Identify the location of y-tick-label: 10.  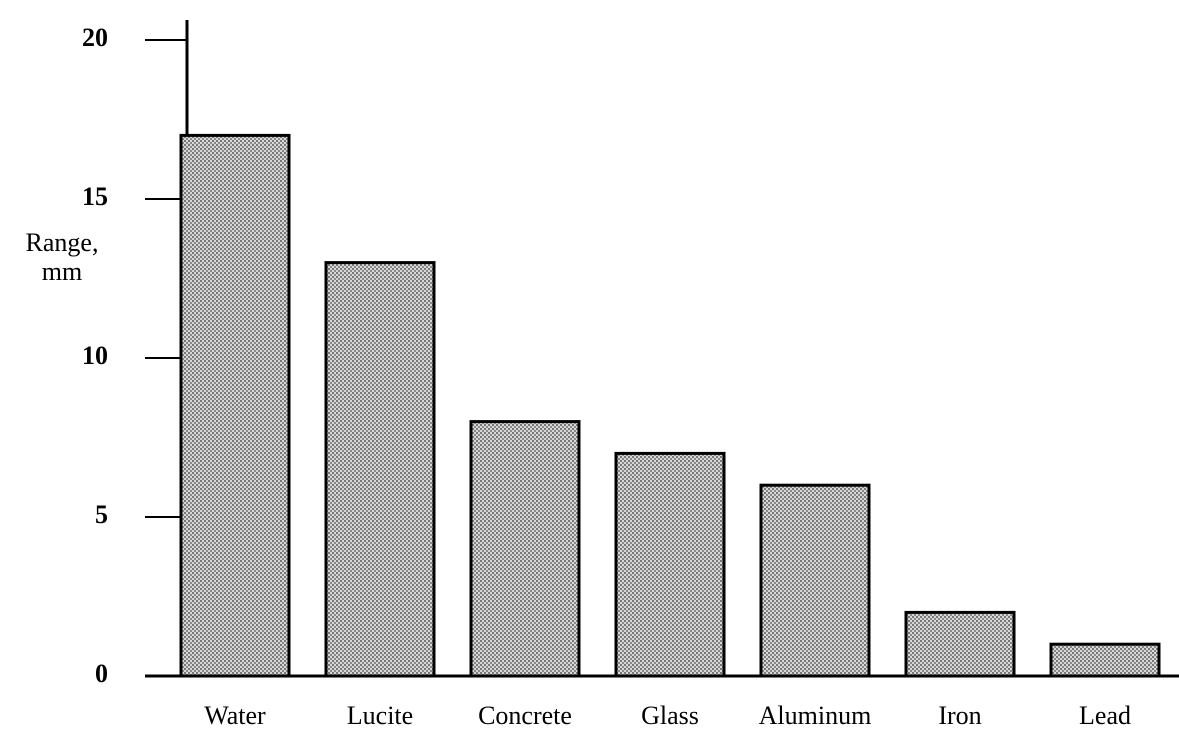
(95, 355).